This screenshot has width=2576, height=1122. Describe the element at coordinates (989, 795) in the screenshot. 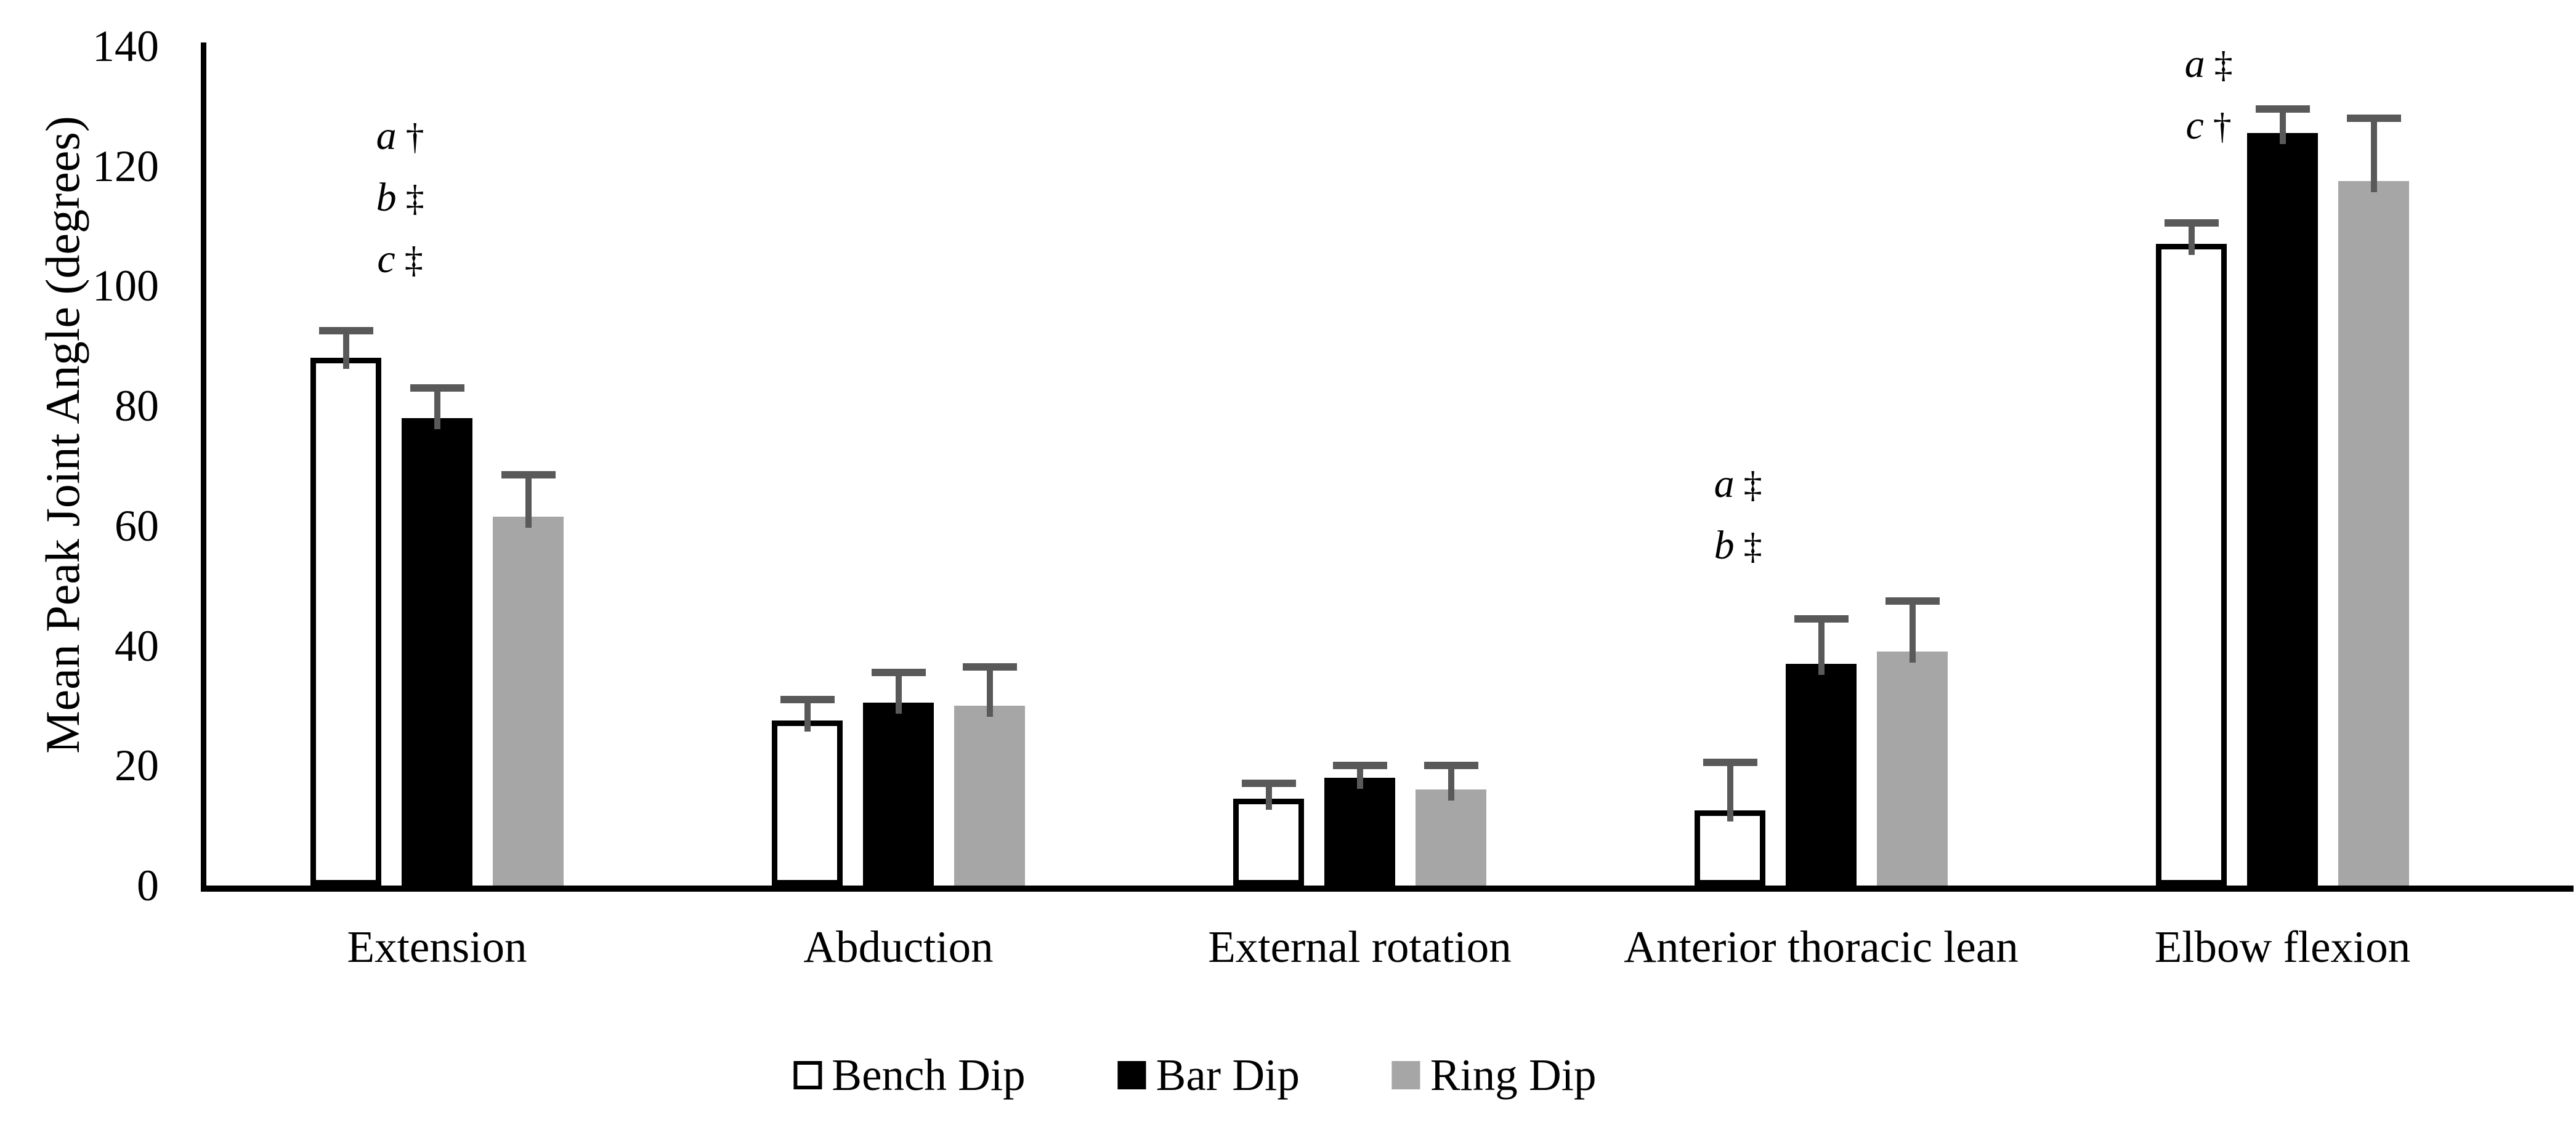

I see `bar-ring-dip-abduction` at that location.